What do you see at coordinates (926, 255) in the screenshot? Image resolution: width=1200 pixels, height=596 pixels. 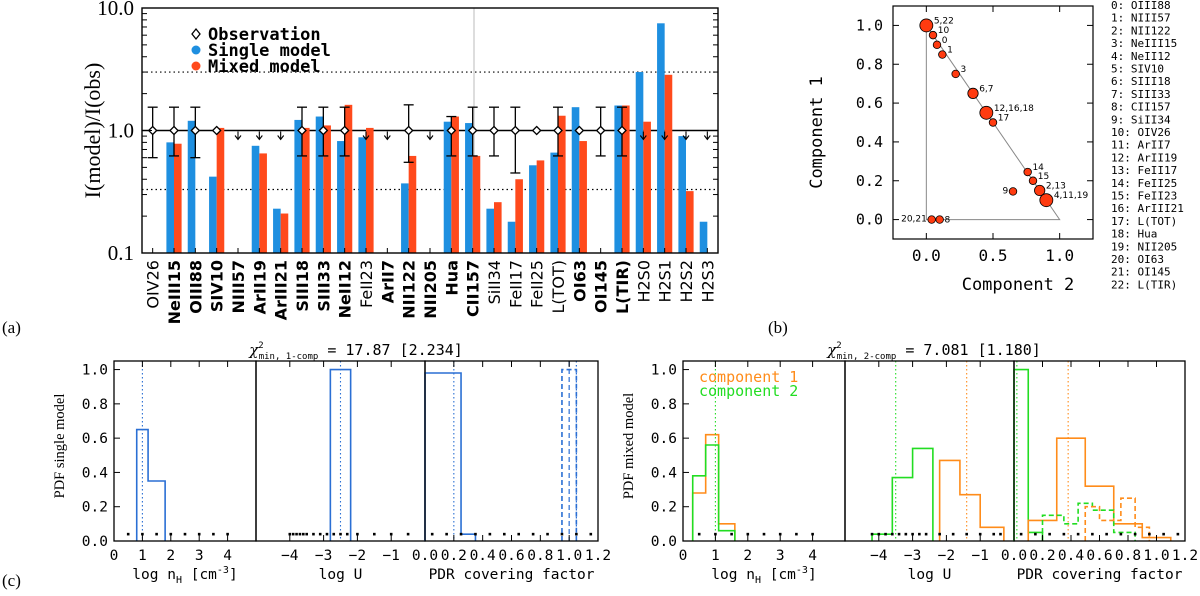 I see `x-tick-label: 0.0` at bounding box center [926, 255].